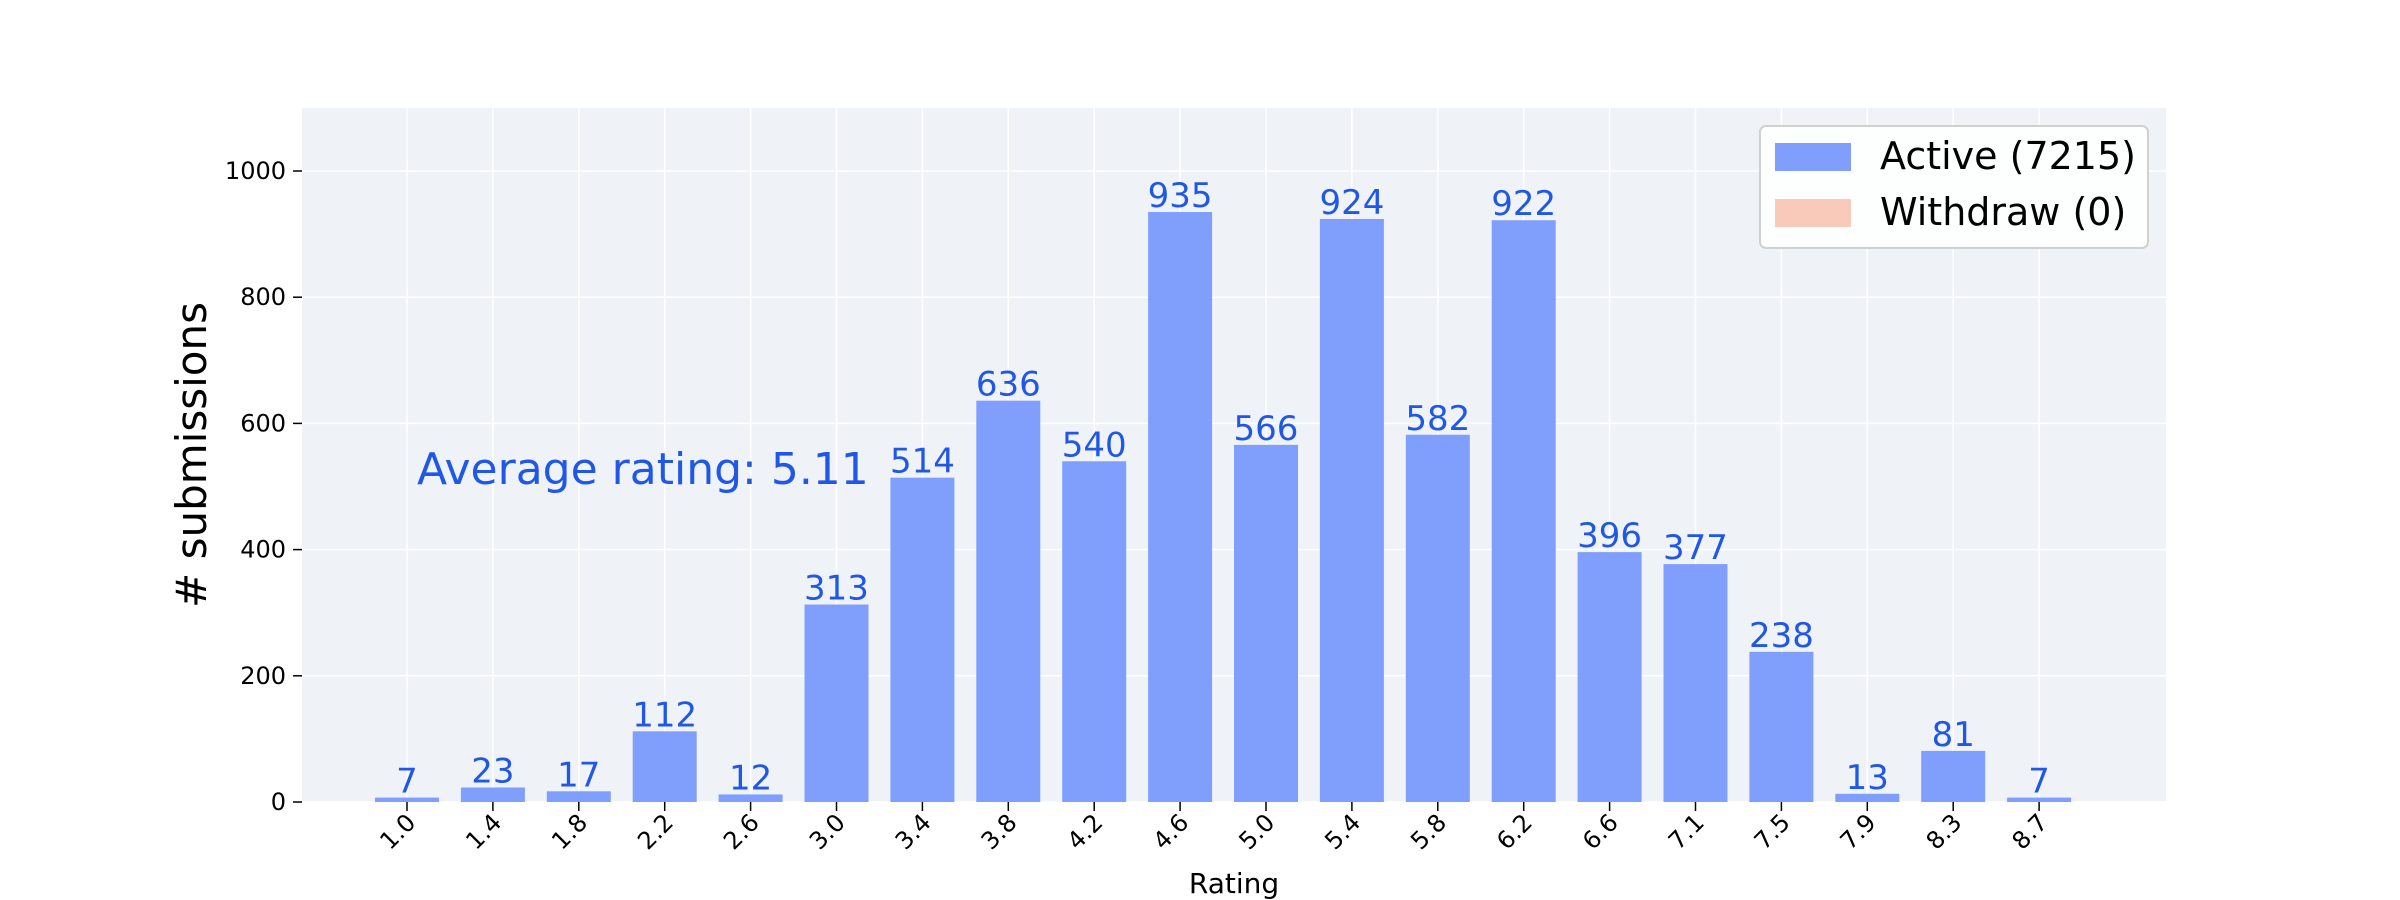 This screenshot has height=900, width=2400. I want to click on bar-value-label: 12, so click(750, 778).